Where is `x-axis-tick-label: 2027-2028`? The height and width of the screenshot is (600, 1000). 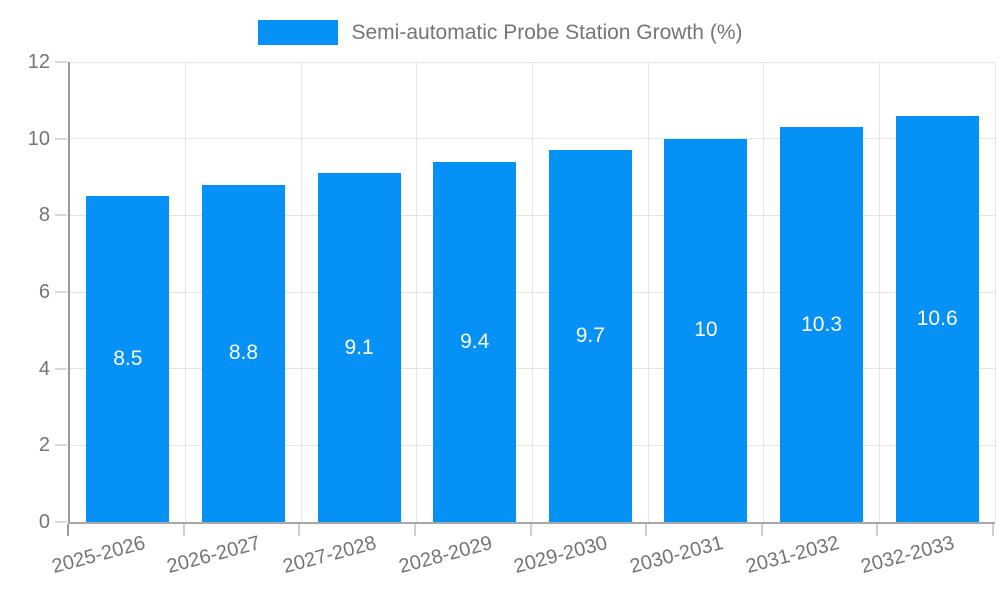 x-axis-tick-label: 2027-2028 is located at coordinates (329, 555).